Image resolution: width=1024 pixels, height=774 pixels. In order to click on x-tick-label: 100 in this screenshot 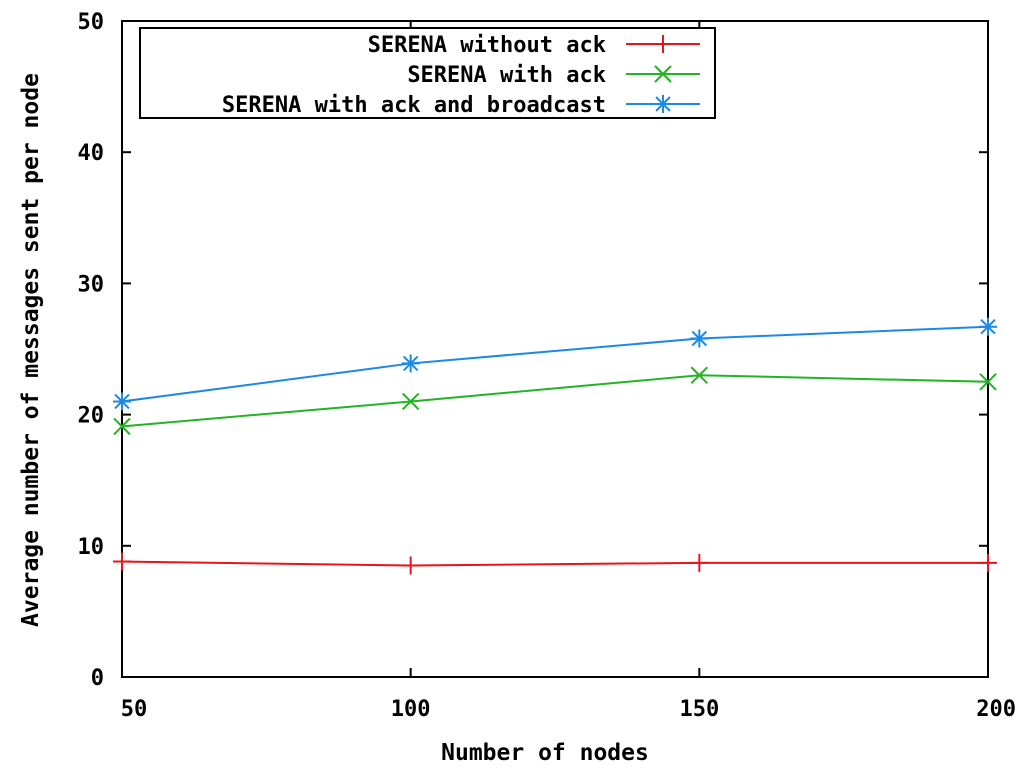, I will do `click(411, 709)`.